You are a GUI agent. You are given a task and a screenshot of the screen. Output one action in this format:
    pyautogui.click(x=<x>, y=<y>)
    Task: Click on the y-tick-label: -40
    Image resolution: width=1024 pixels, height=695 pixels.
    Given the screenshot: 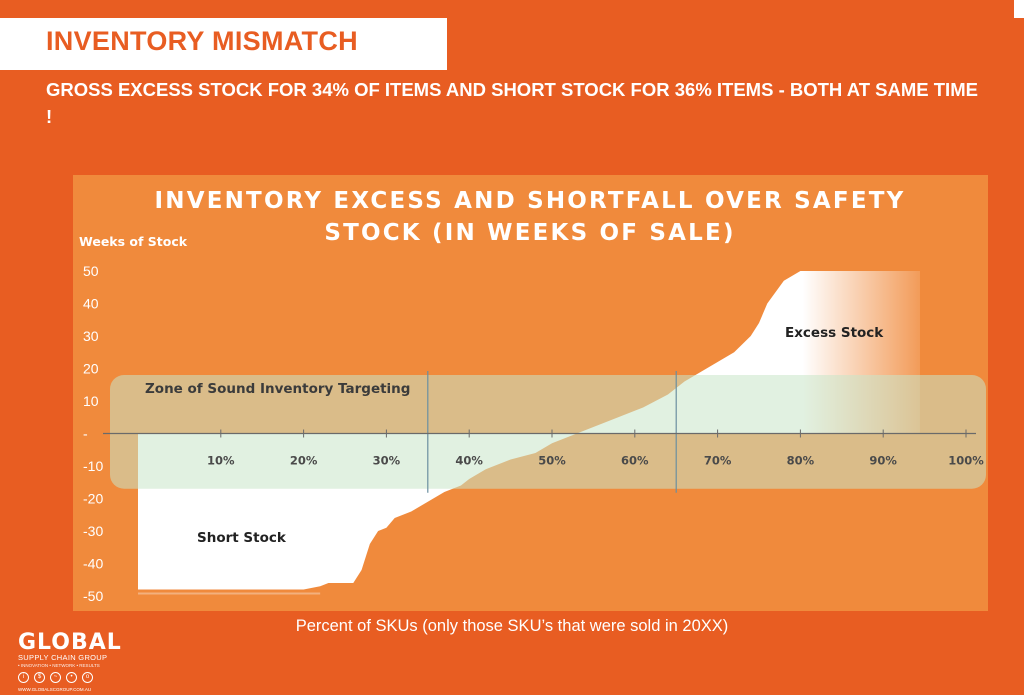 What is the action you would take?
    pyautogui.click(x=93, y=564)
    